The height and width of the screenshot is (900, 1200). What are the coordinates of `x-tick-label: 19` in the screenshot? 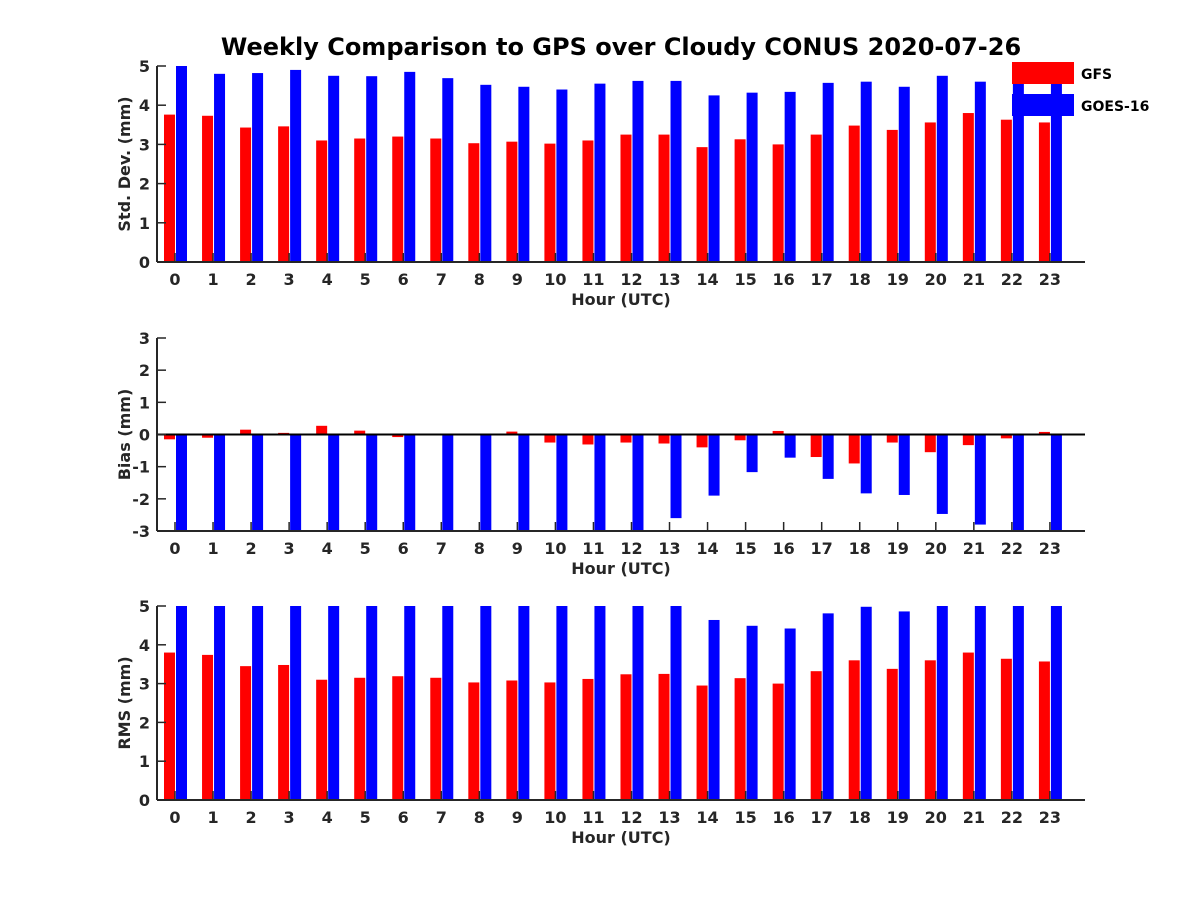 It's located at (898, 817).